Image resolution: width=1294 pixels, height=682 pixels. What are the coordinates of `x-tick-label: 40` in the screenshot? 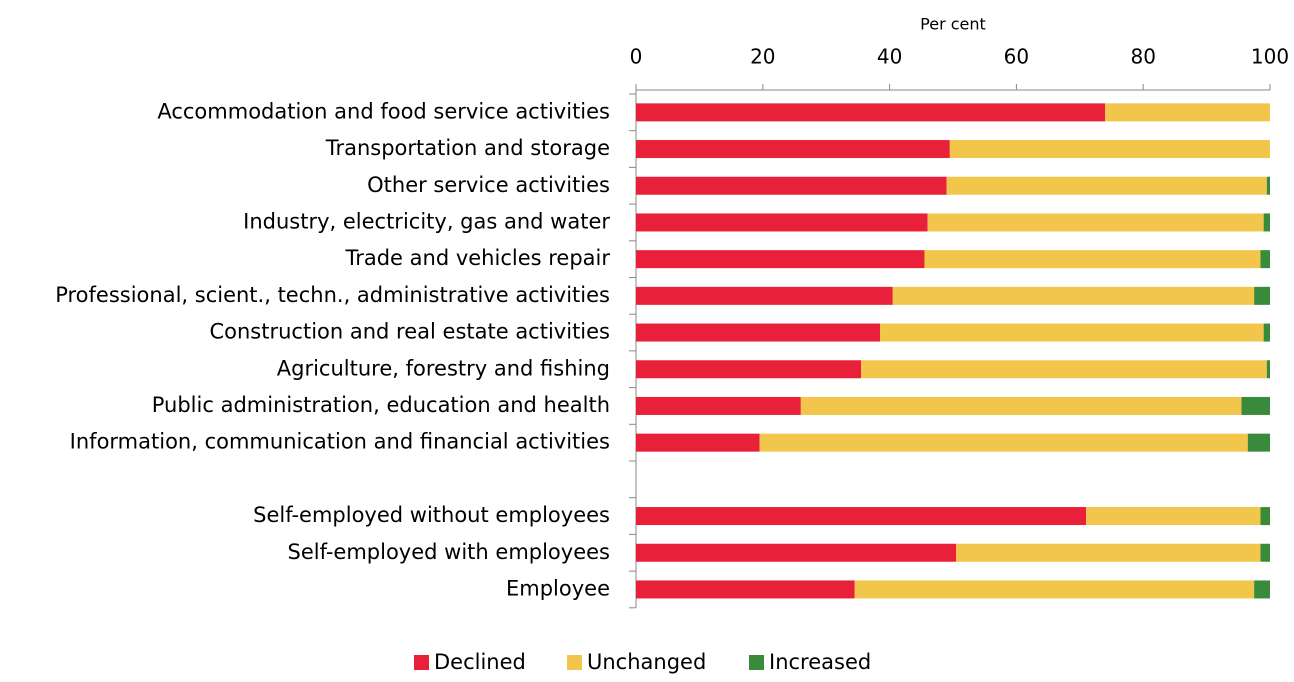 It's located at (889, 57).